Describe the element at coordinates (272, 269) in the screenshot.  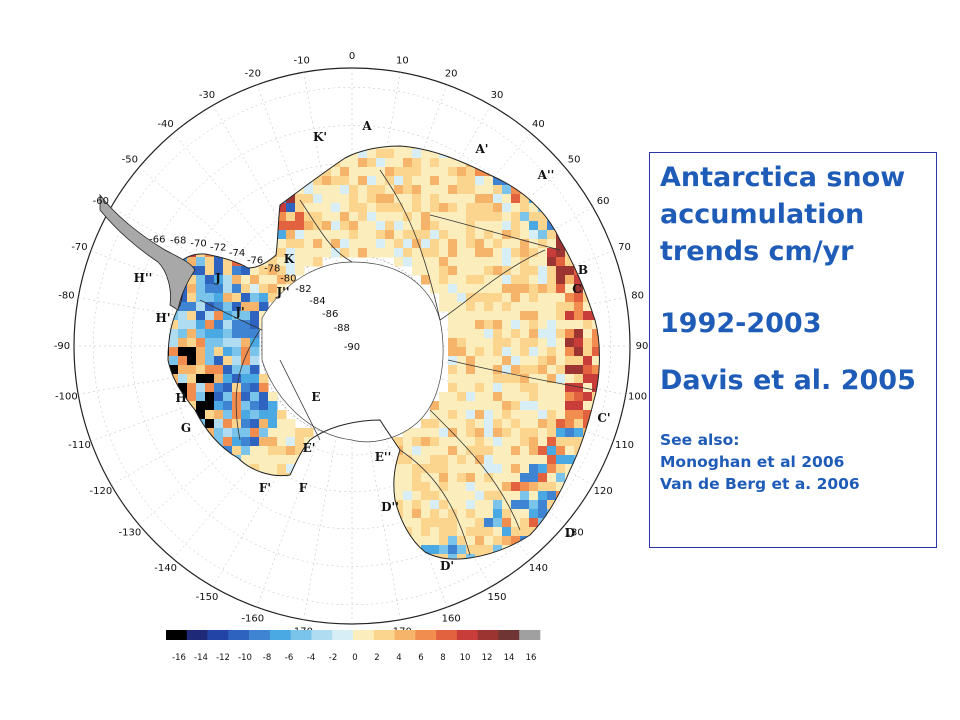
I see `latitude-label: -78` at that location.